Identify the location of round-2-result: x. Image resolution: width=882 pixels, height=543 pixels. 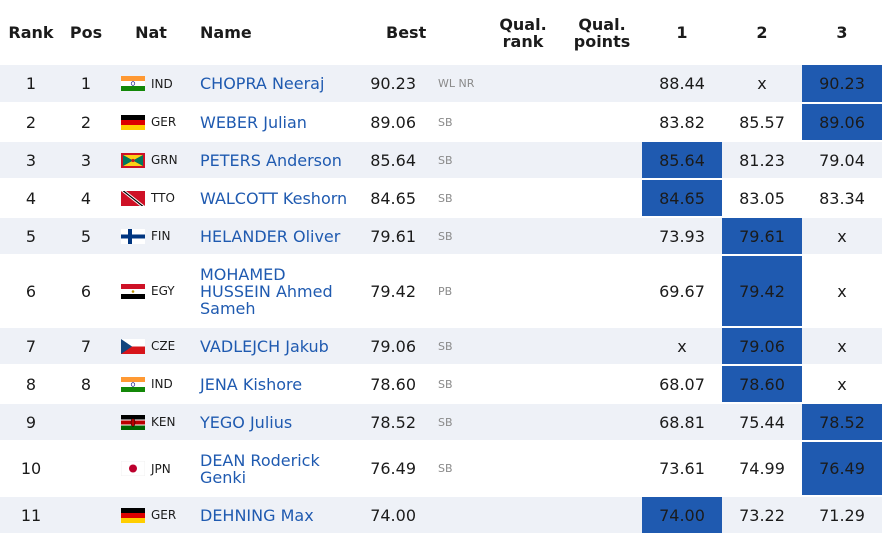
(762, 84).